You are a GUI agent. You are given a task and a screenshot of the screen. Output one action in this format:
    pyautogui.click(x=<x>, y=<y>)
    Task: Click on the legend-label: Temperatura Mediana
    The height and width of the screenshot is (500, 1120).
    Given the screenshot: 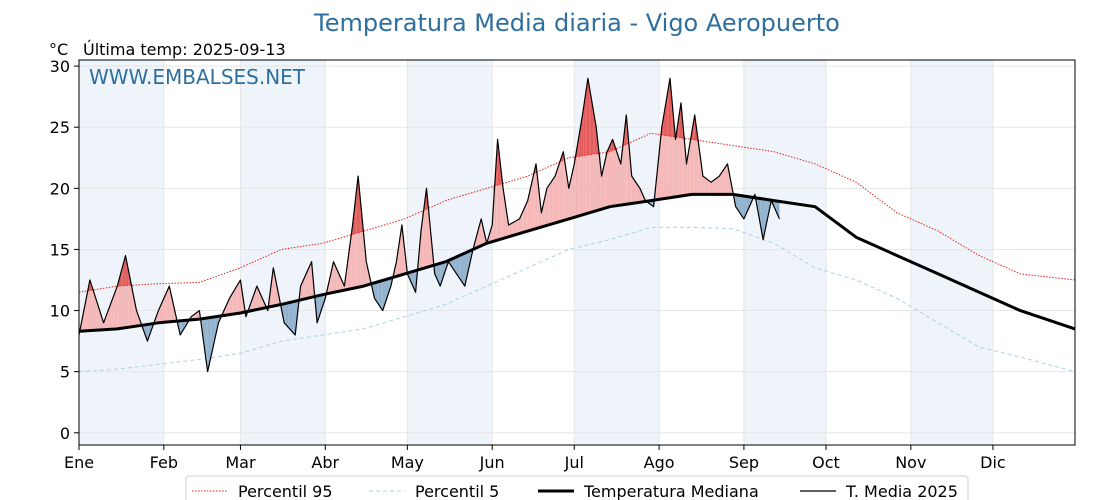 What is the action you would take?
    pyautogui.click(x=671, y=491)
    